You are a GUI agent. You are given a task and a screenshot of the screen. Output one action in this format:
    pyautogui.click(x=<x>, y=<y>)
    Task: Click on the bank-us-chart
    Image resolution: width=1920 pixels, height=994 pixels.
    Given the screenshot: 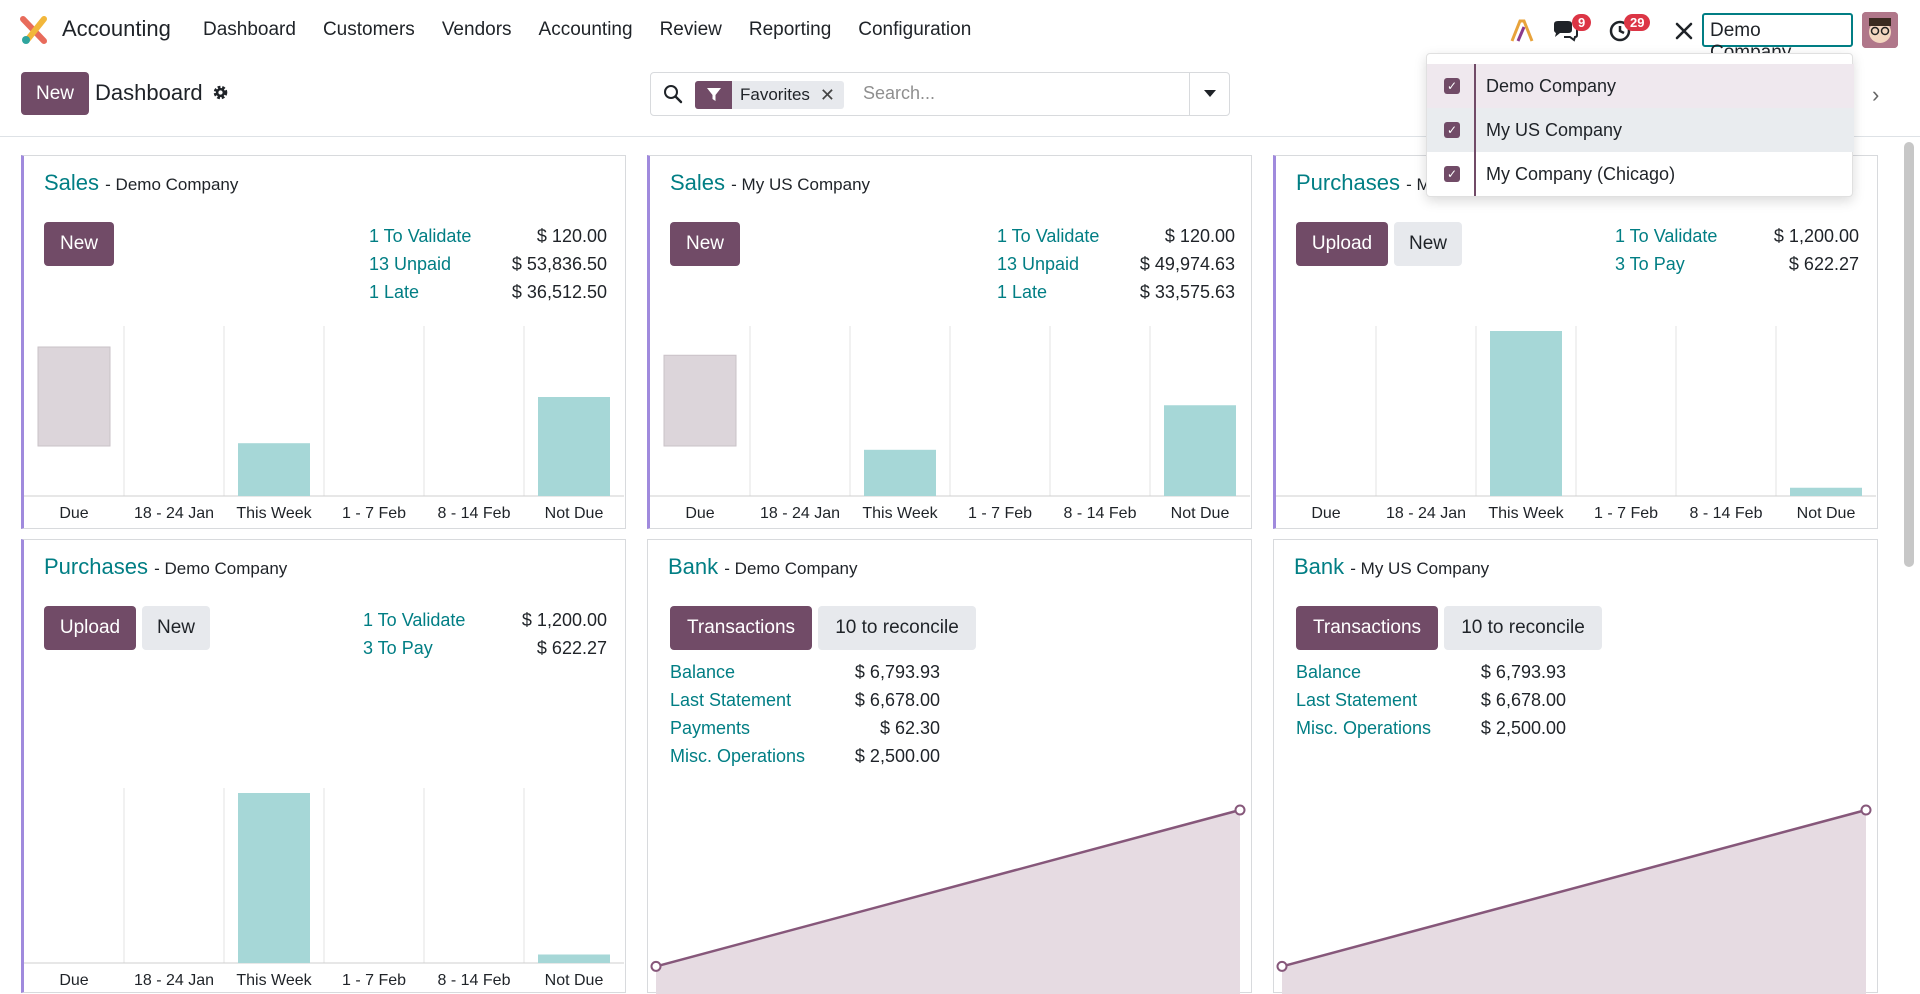 What is the action you would take?
    pyautogui.click(x=1576, y=897)
    